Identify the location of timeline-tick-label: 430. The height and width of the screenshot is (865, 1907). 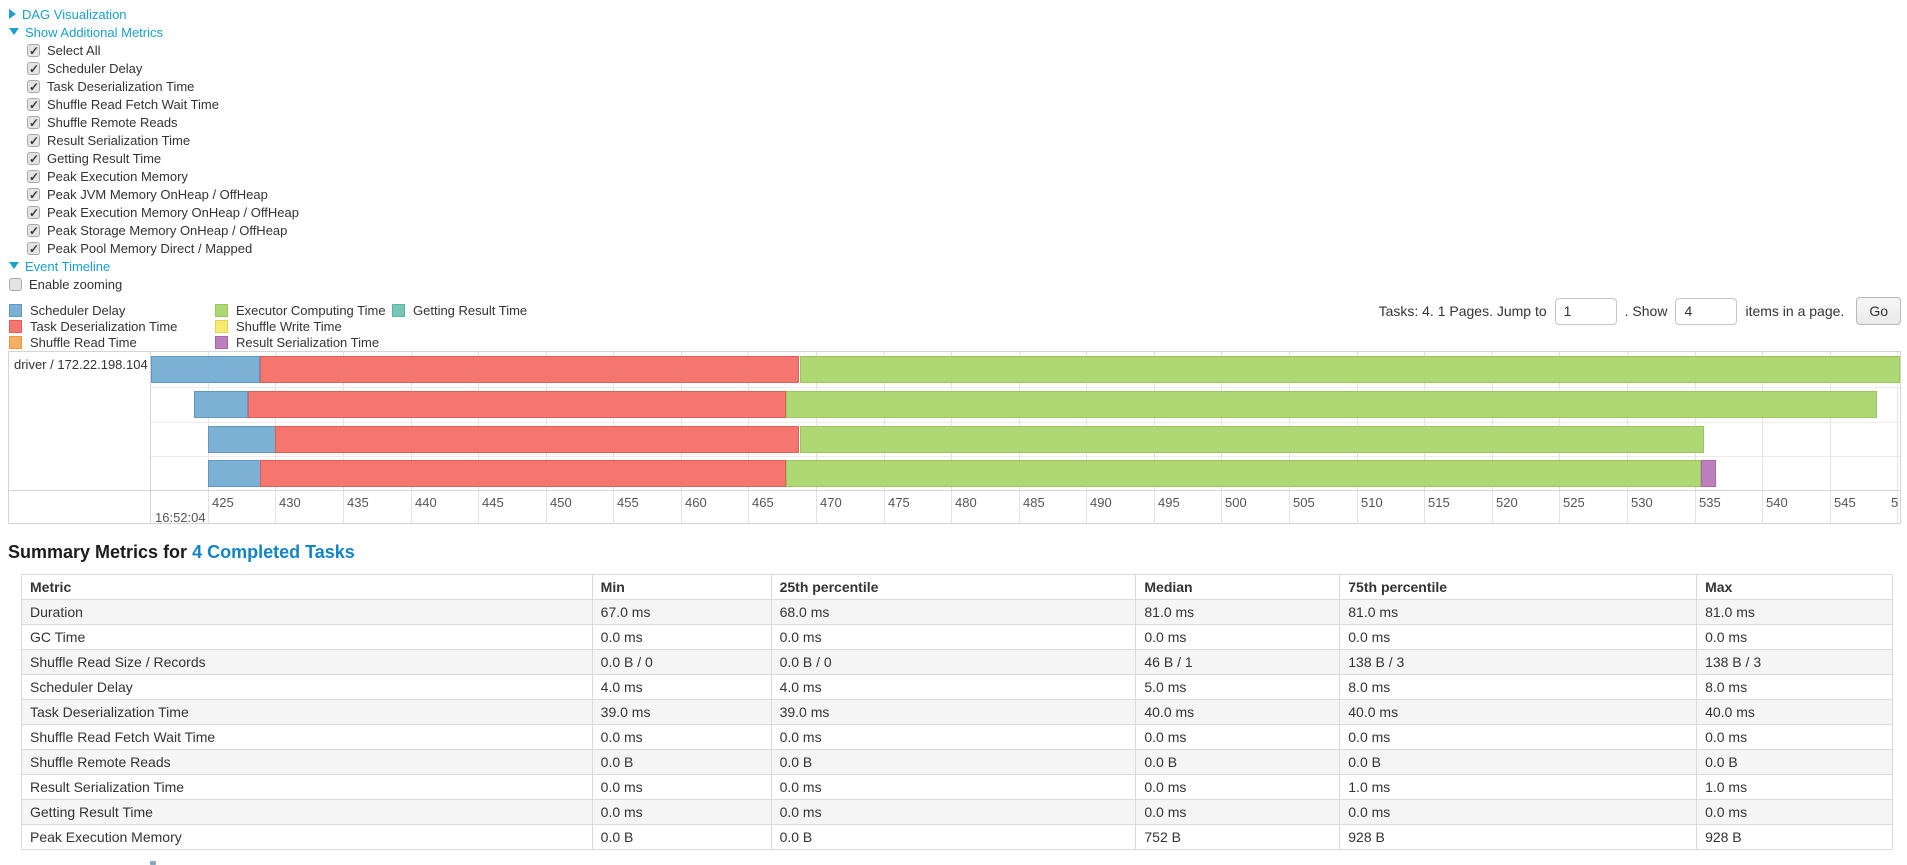
(290, 502).